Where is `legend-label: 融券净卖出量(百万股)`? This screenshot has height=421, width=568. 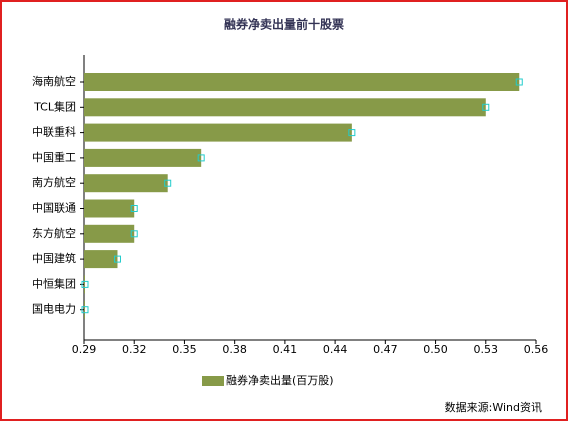
legend-label: 融券净卖出量(百万股) is located at coordinates (280, 380).